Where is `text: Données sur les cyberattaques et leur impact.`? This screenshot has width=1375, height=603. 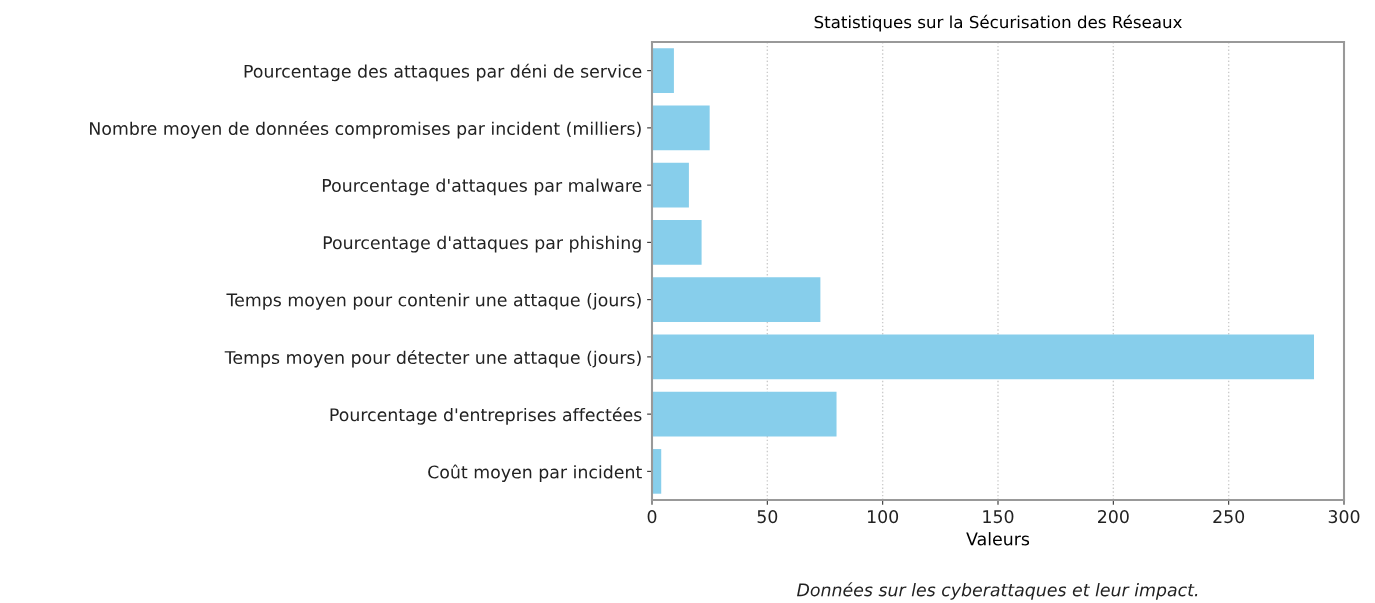 text: Données sur les cyberattaques et leur impact. is located at coordinates (997, 591).